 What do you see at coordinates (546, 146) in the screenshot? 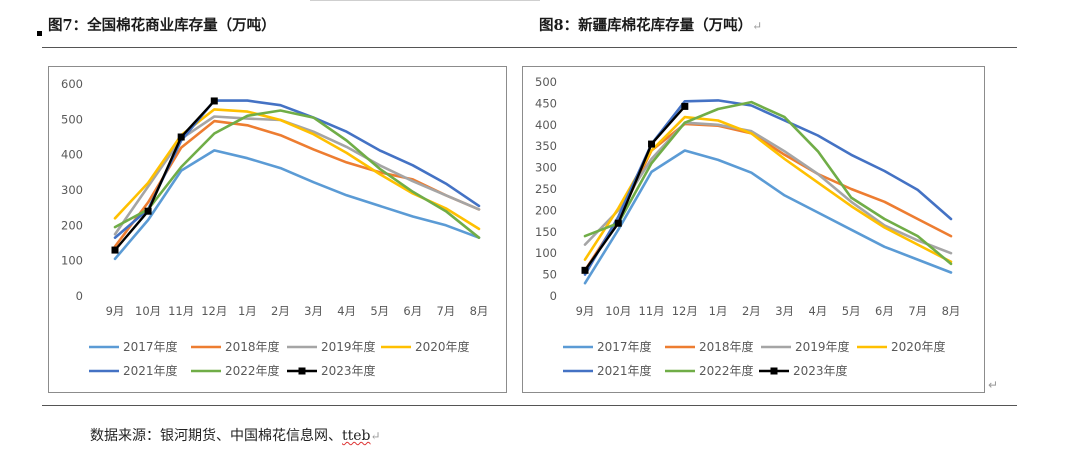
I see `y-tick-label: 350` at bounding box center [546, 146].